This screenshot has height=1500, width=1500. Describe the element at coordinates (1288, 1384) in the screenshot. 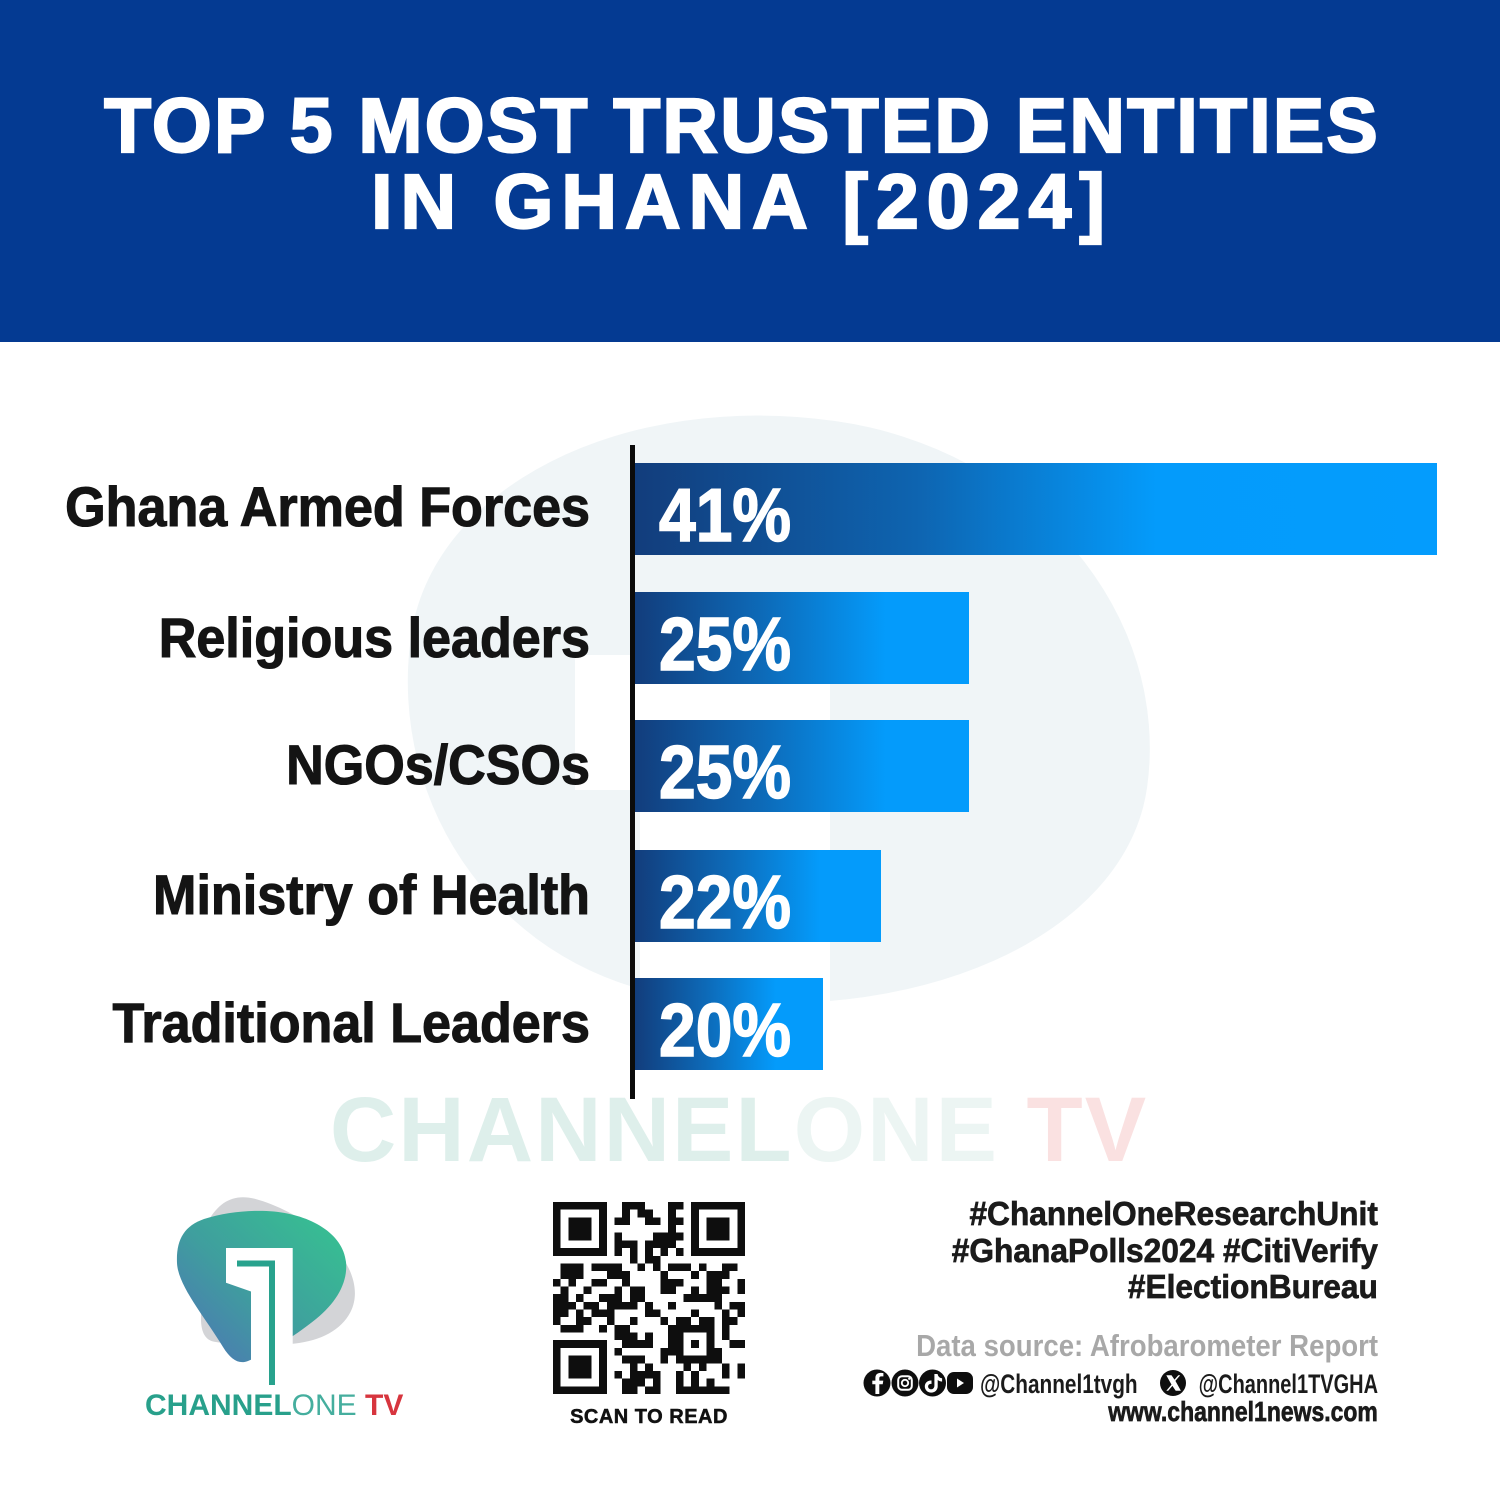

I see `svg-text: @Channel1TVGHA` at that location.